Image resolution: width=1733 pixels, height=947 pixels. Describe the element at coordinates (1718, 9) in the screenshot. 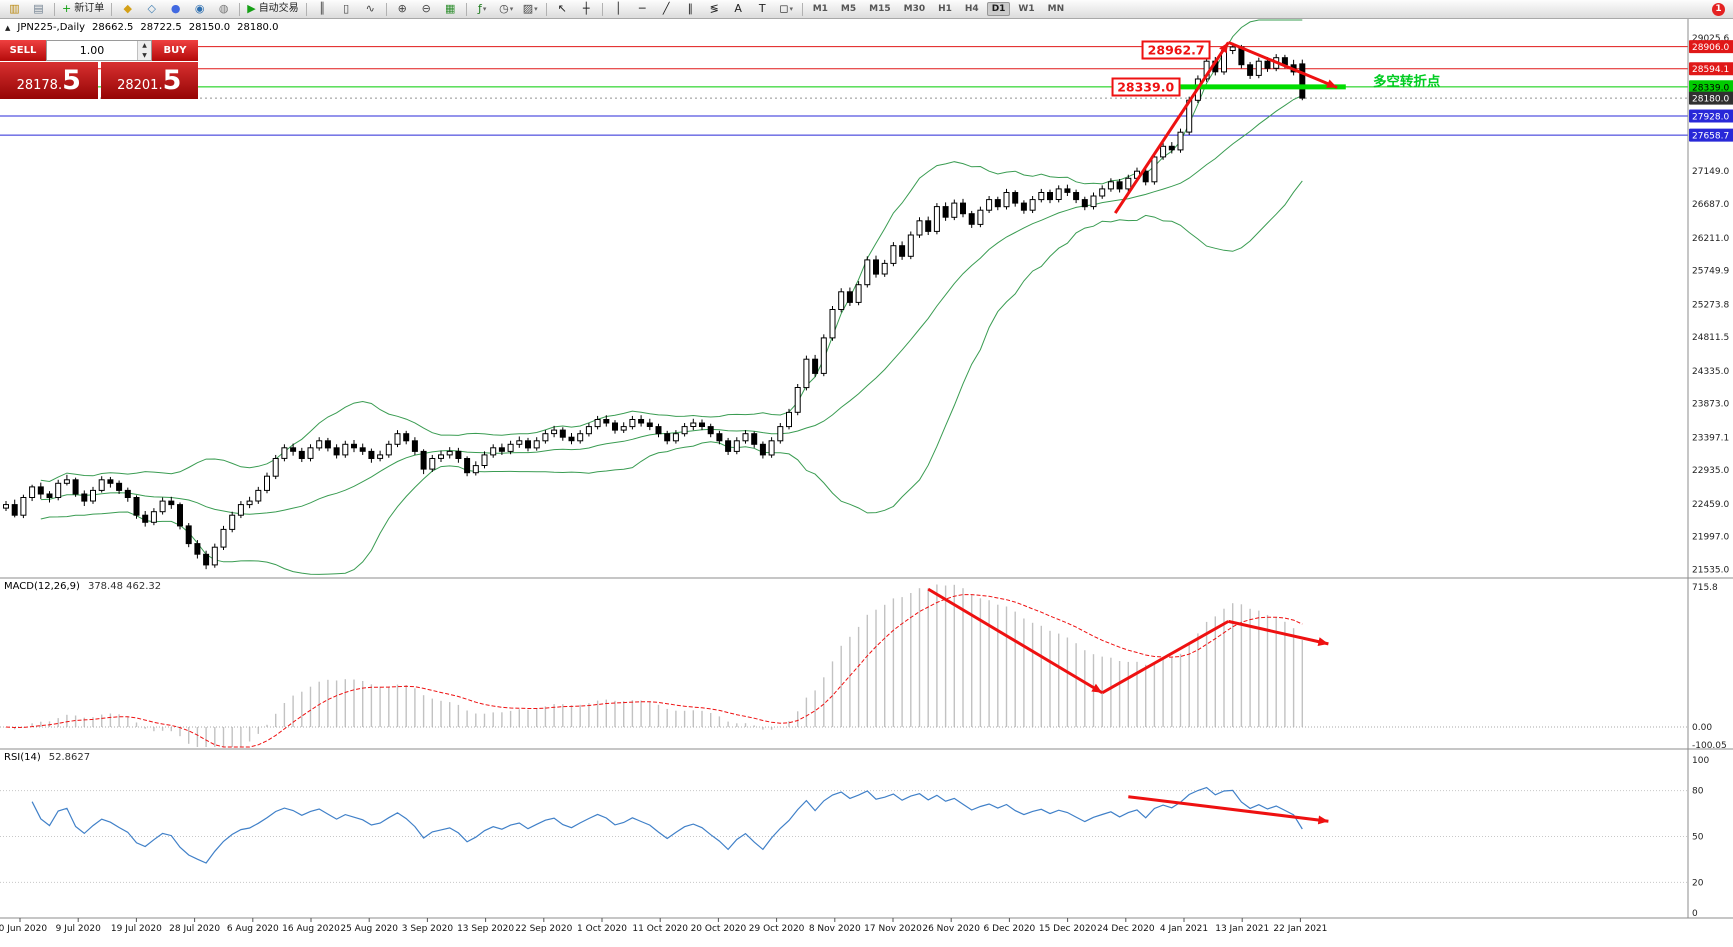

I see `notifications-badge: 1` at that location.